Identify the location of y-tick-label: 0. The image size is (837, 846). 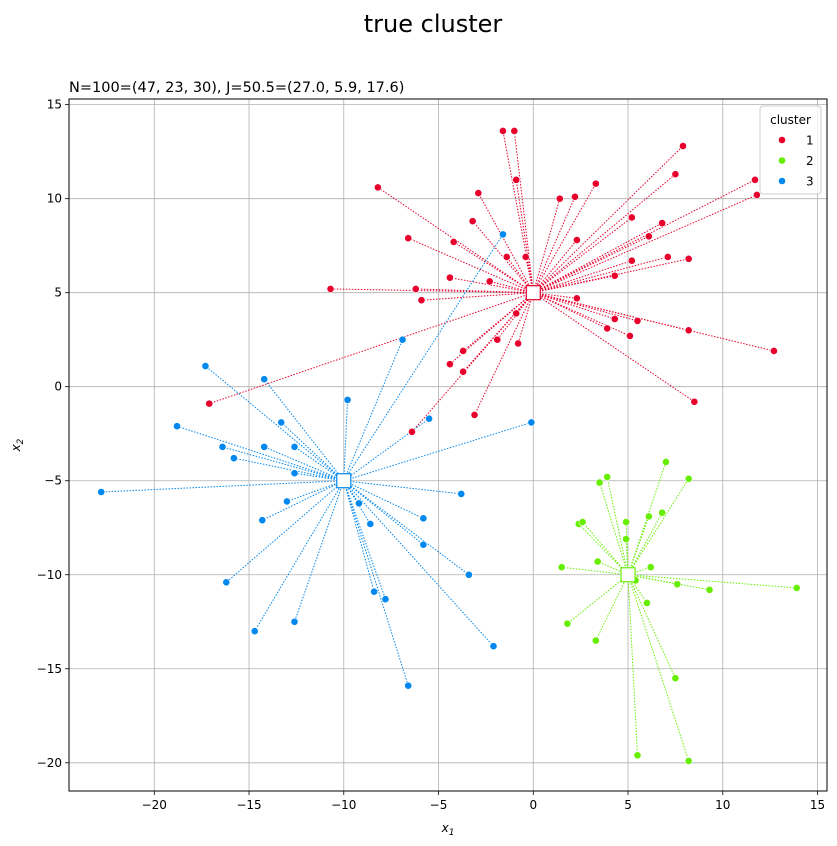
(58, 387).